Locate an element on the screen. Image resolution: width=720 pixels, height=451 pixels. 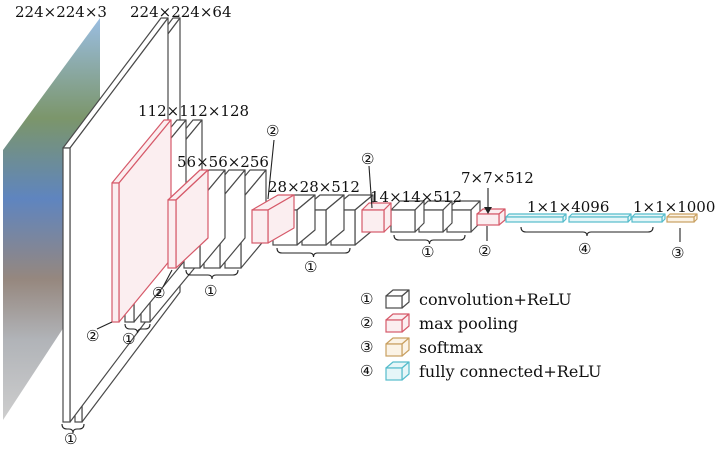
marker-pool3: ② is located at coordinates (272, 131).